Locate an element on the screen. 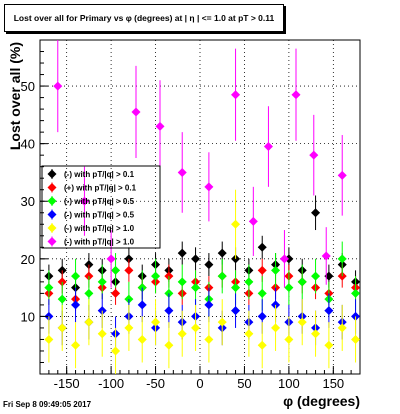 The width and height of the screenshot is (400, 414). x-tick-label: 100 is located at coordinates (289, 383).